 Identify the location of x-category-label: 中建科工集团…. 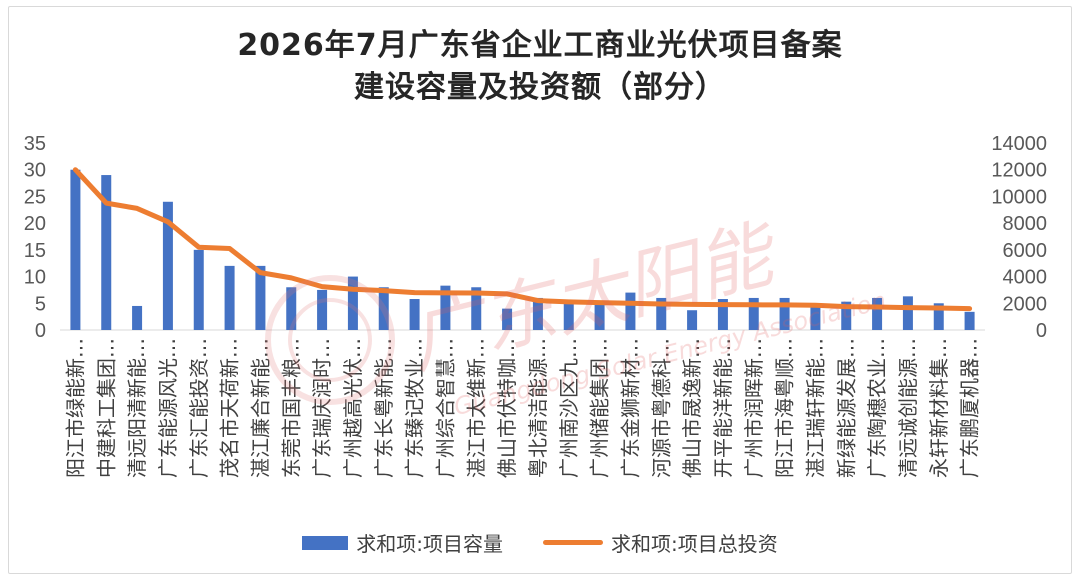
(106, 408).